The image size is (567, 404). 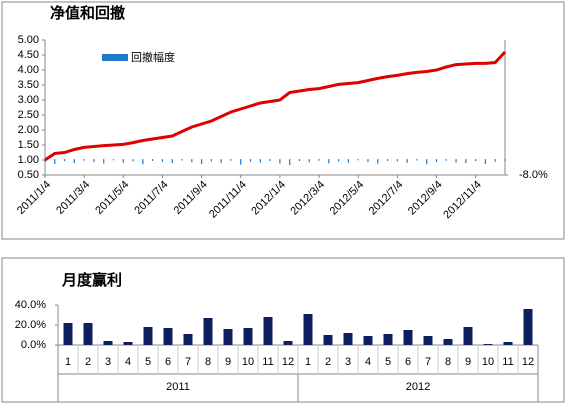 I want to click on y-tick-label: 3.00, so click(x=28, y=100).